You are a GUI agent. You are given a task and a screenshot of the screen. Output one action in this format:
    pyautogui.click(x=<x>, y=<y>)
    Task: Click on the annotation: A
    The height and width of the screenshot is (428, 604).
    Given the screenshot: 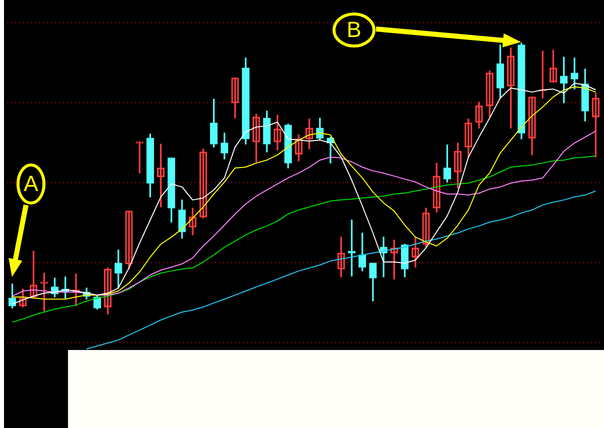 What is the action you would take?
    pyautogui.click(x=31, y=183)
    